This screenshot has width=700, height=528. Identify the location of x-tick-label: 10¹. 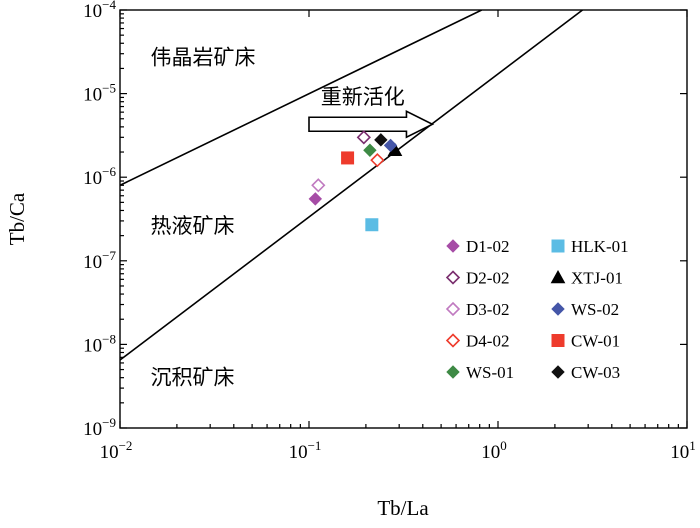
(683, 450).